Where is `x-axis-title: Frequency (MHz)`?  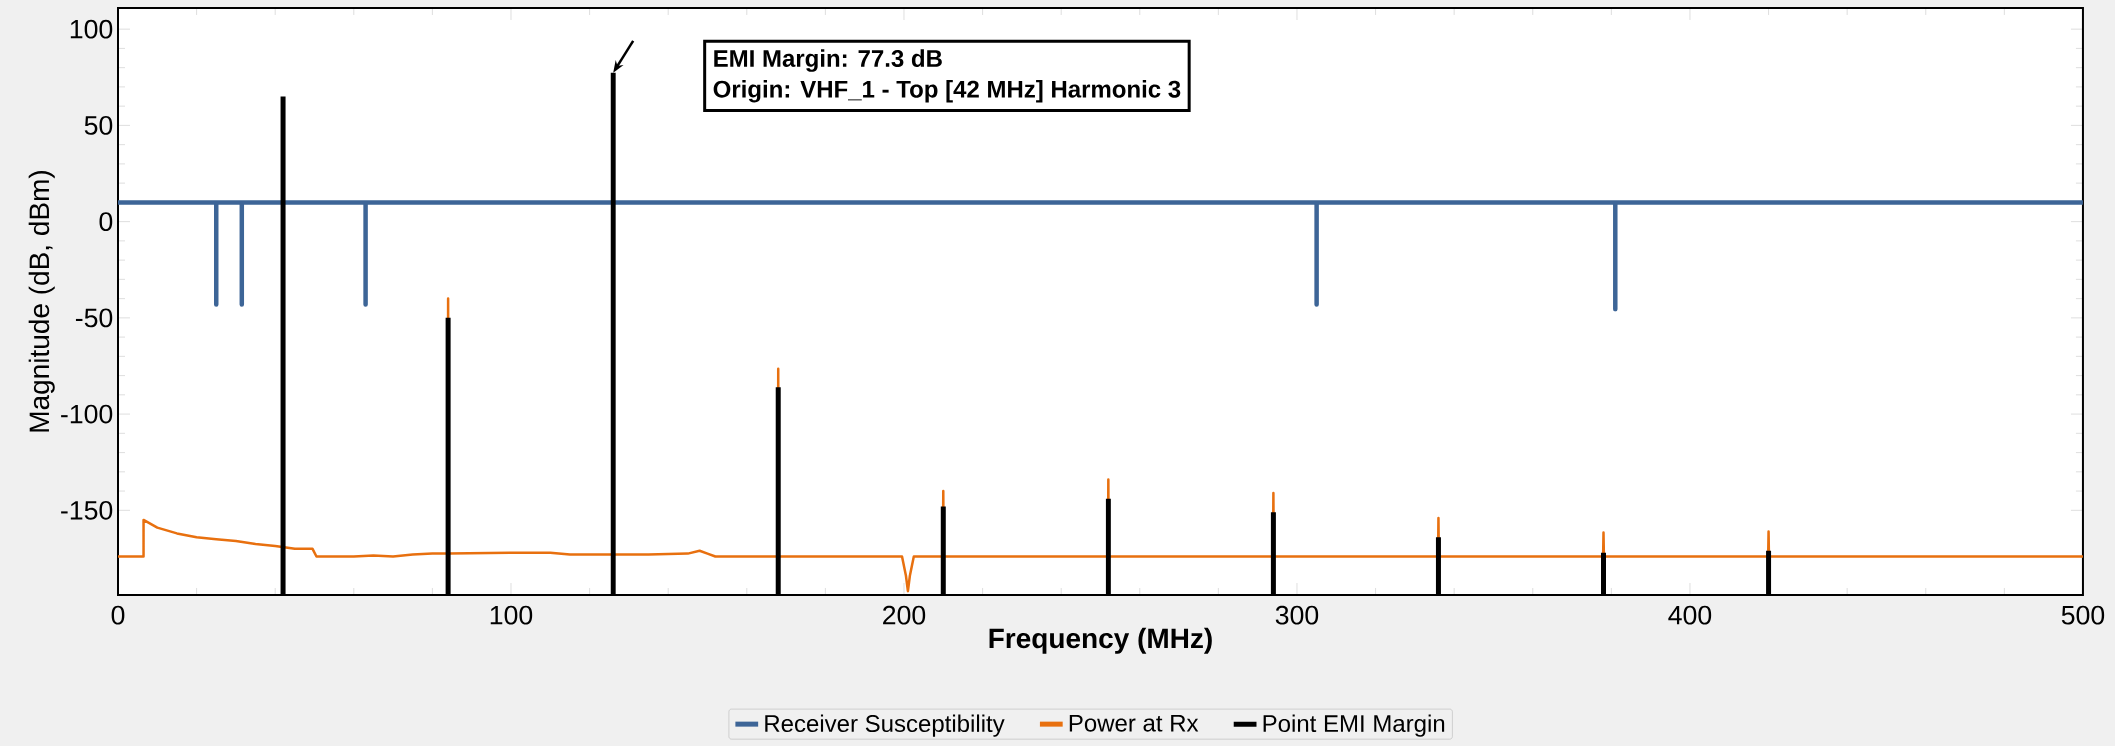
x-axis-title: Frequency (MHz) is located at coordinates (1100, 640).